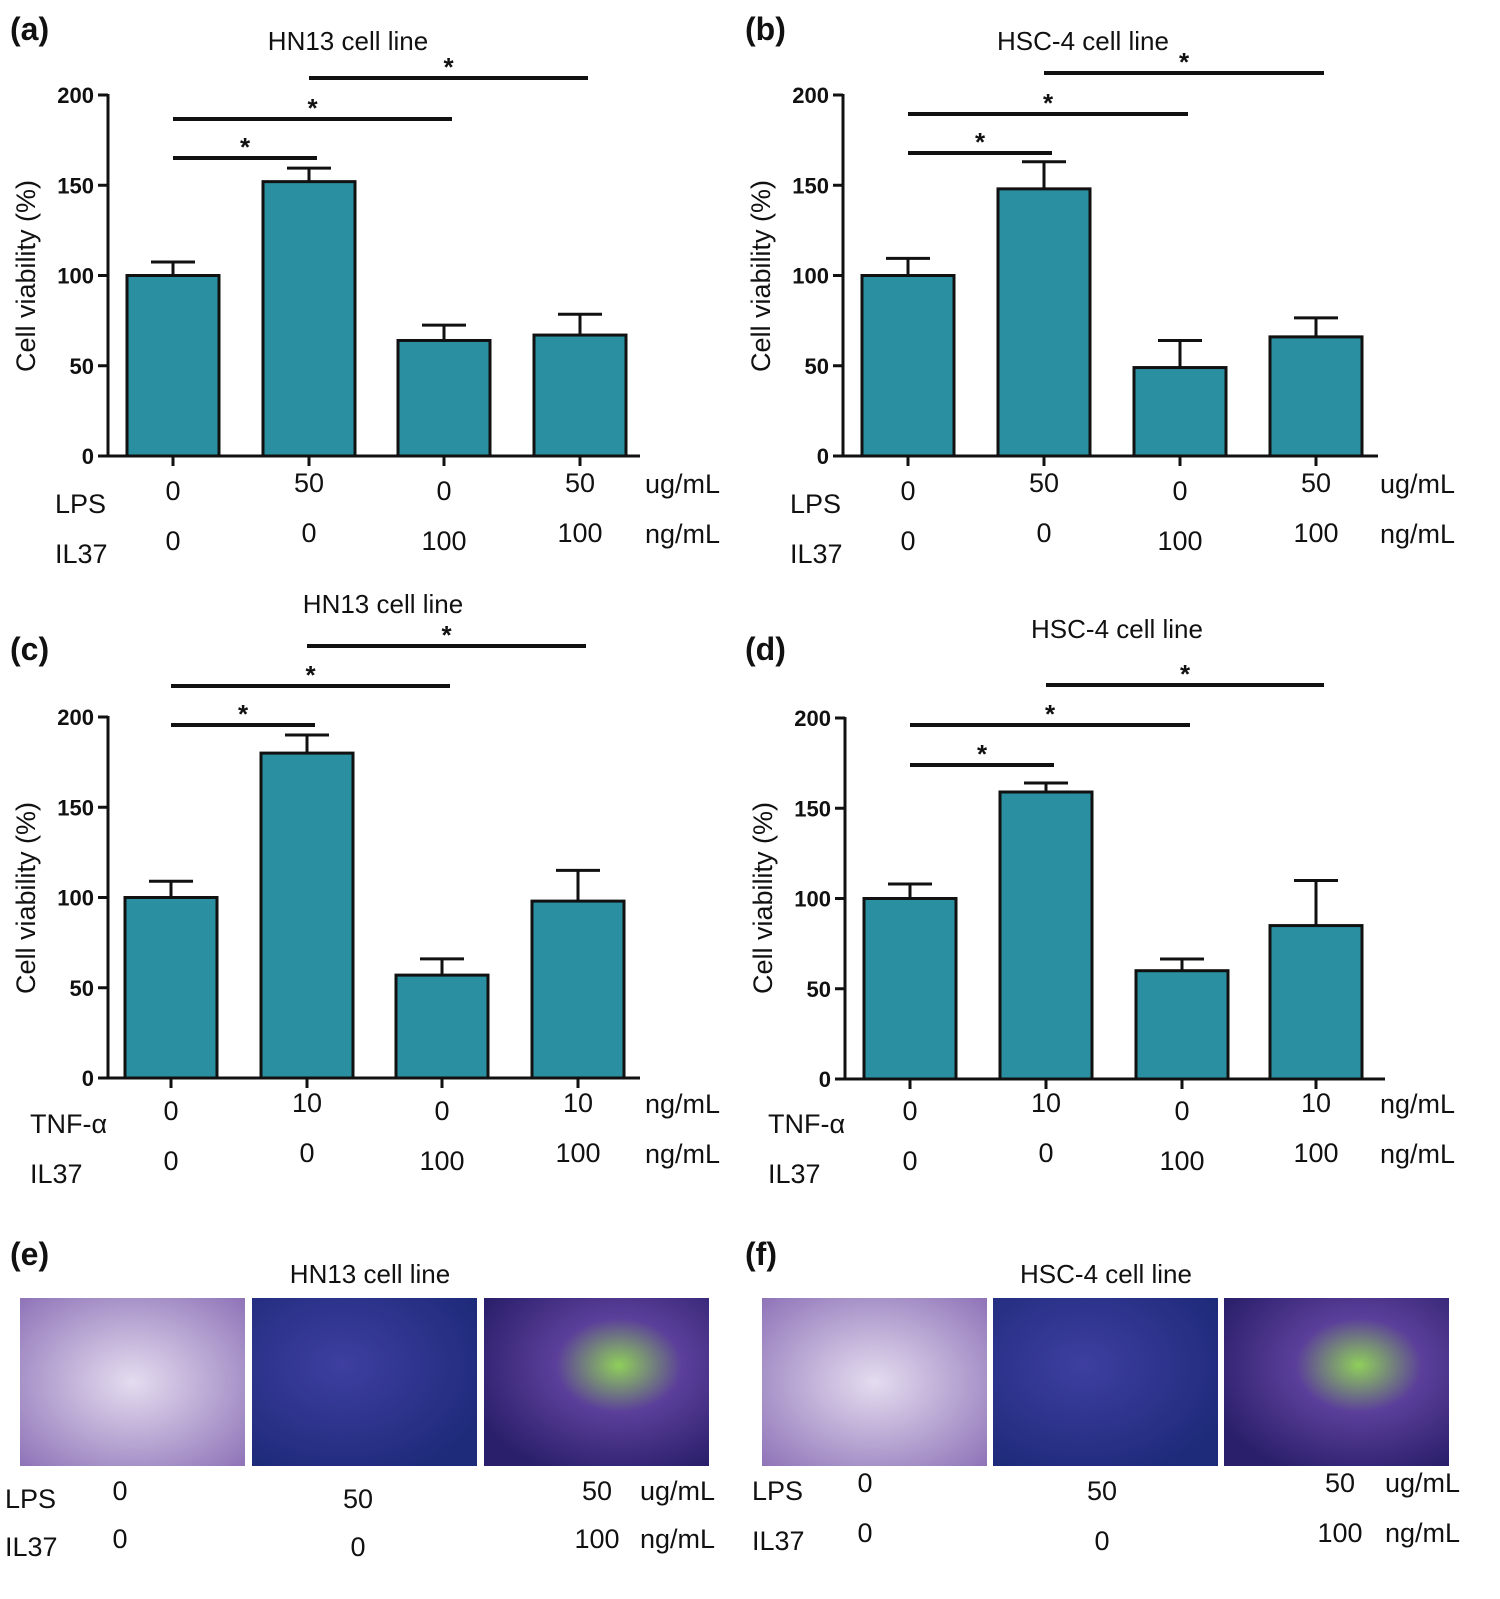 The height and width of the screenshot is (1599, 1500). Describe the element at coordinates (370, 1274) in the screenshot. I see `image-title: HN13 cell line` at that location.